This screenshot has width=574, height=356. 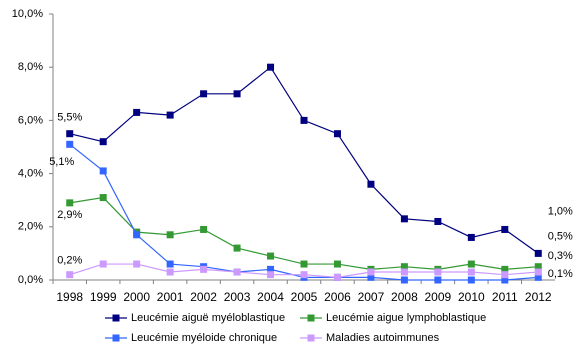 I want to click on y-tick-label: 0,0%, so click(x=30, y=280).